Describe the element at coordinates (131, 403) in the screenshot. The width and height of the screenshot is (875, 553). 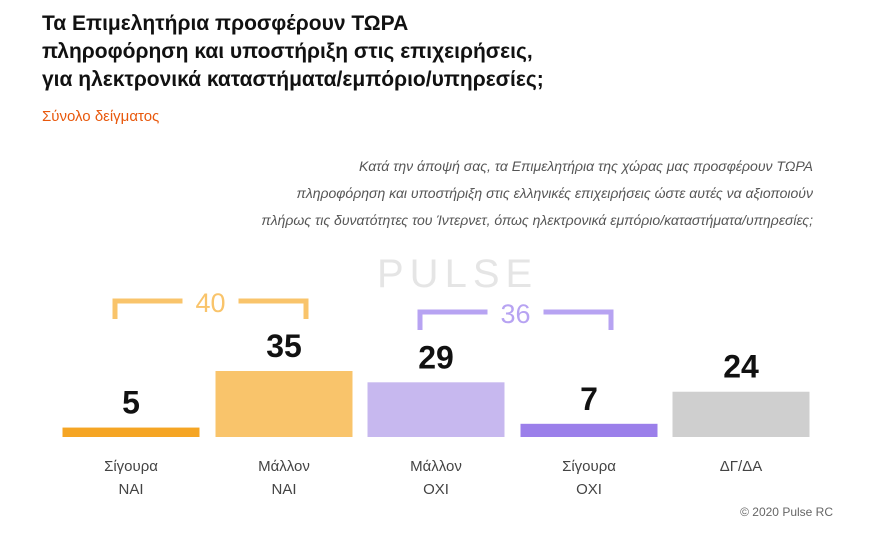
I see `value-label-1: 5` at that location.